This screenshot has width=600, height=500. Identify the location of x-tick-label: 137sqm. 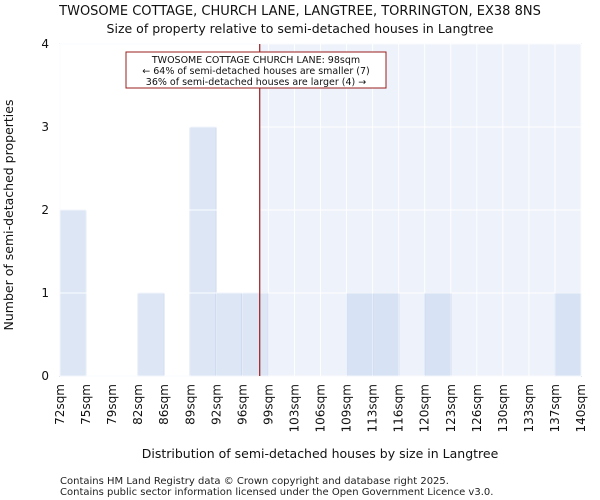
(555, 408).